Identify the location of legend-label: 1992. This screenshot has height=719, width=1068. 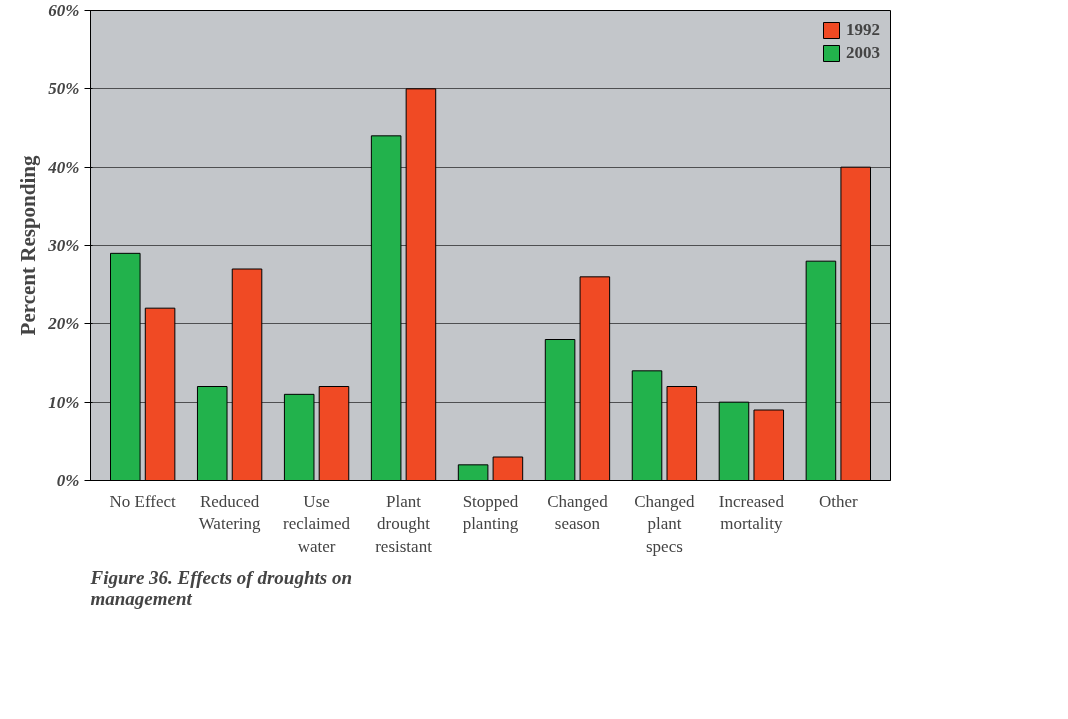
(863, 30).